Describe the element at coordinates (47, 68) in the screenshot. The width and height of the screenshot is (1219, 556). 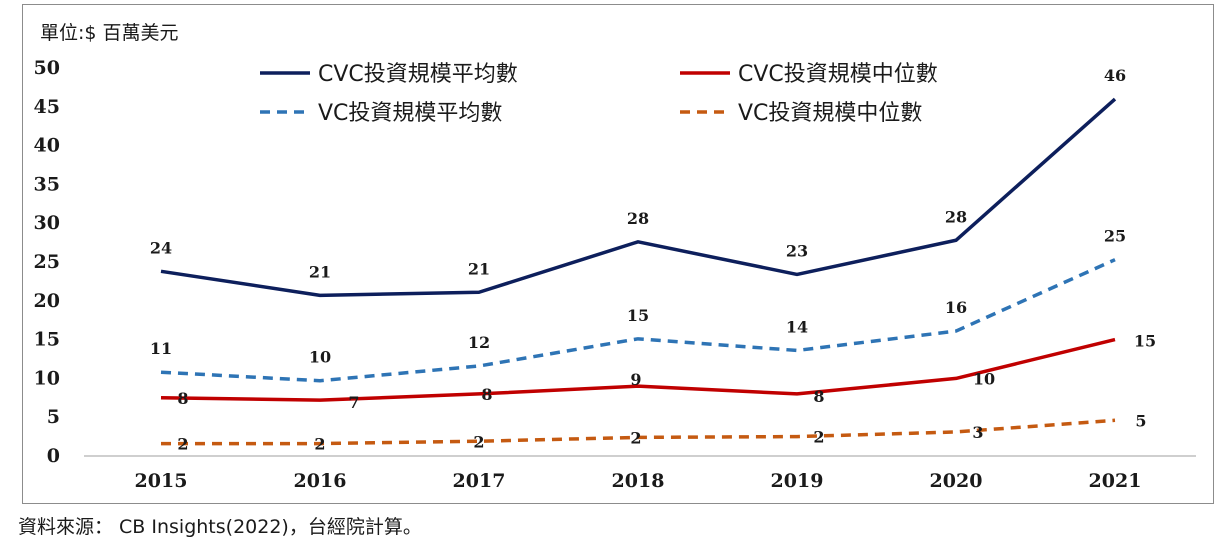
I see `y-tick-label: 50` at that location.